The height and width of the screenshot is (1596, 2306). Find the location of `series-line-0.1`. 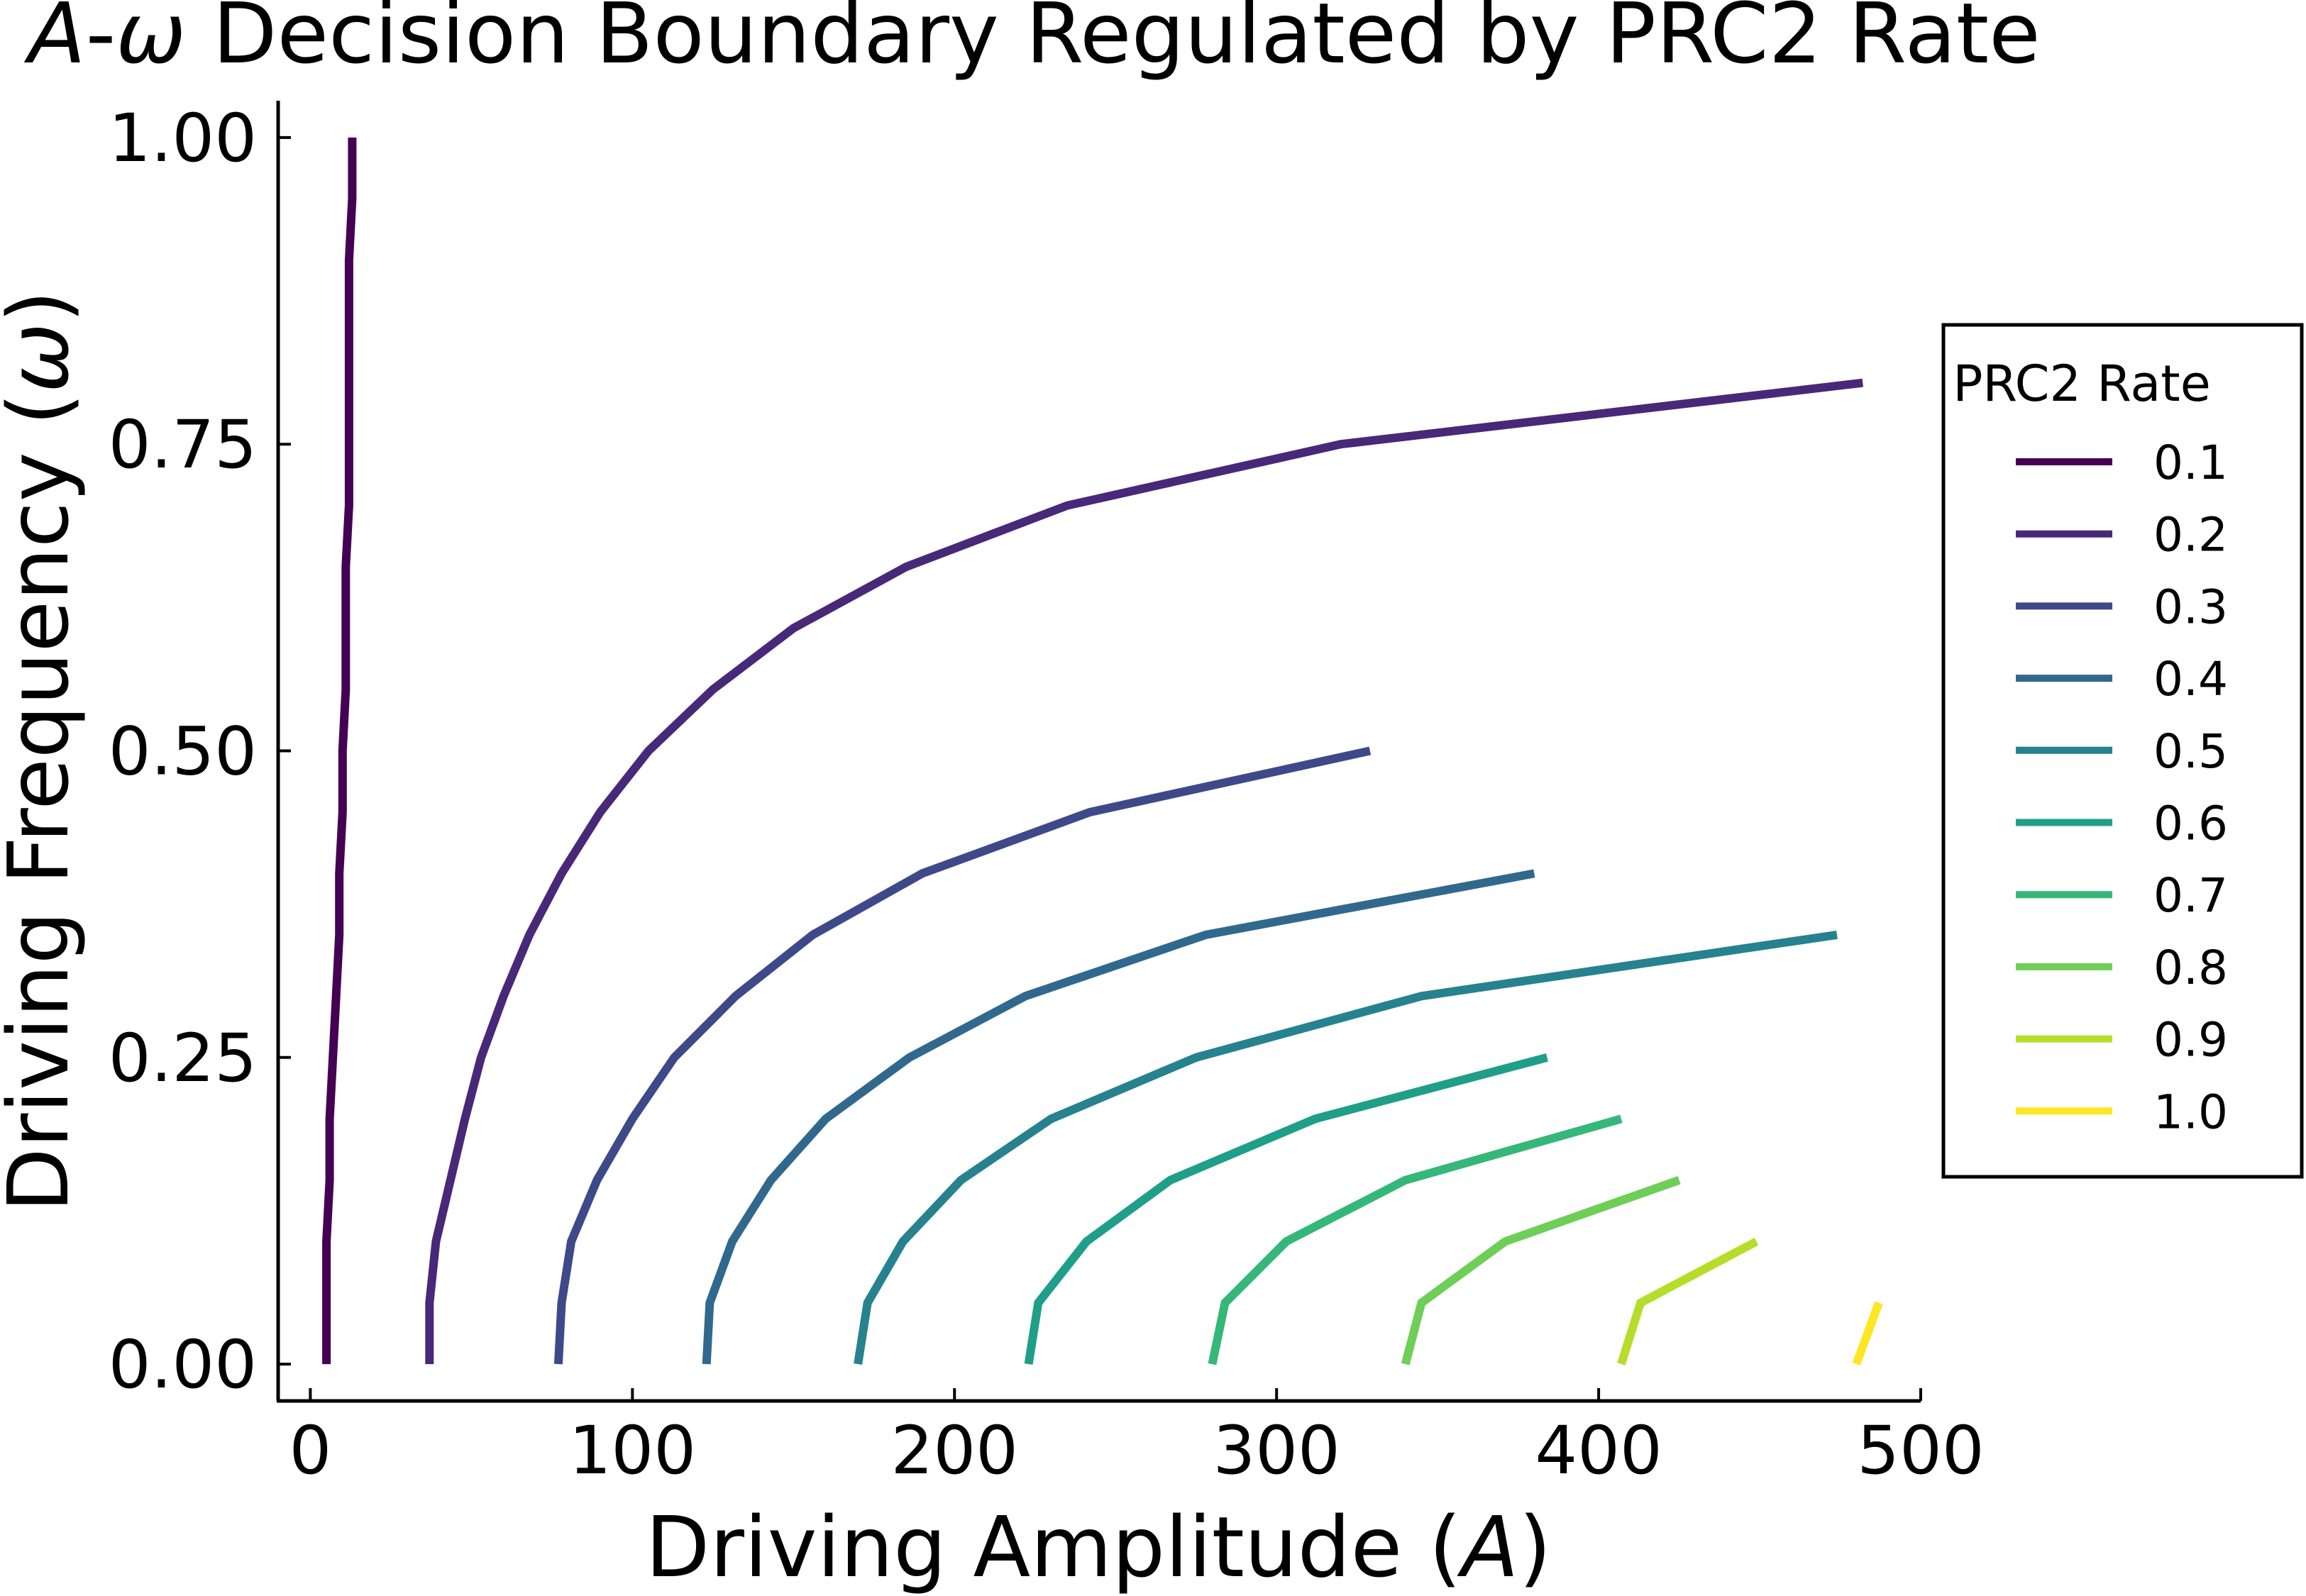

series-line-0.1 is located at coordinates (339, 751).